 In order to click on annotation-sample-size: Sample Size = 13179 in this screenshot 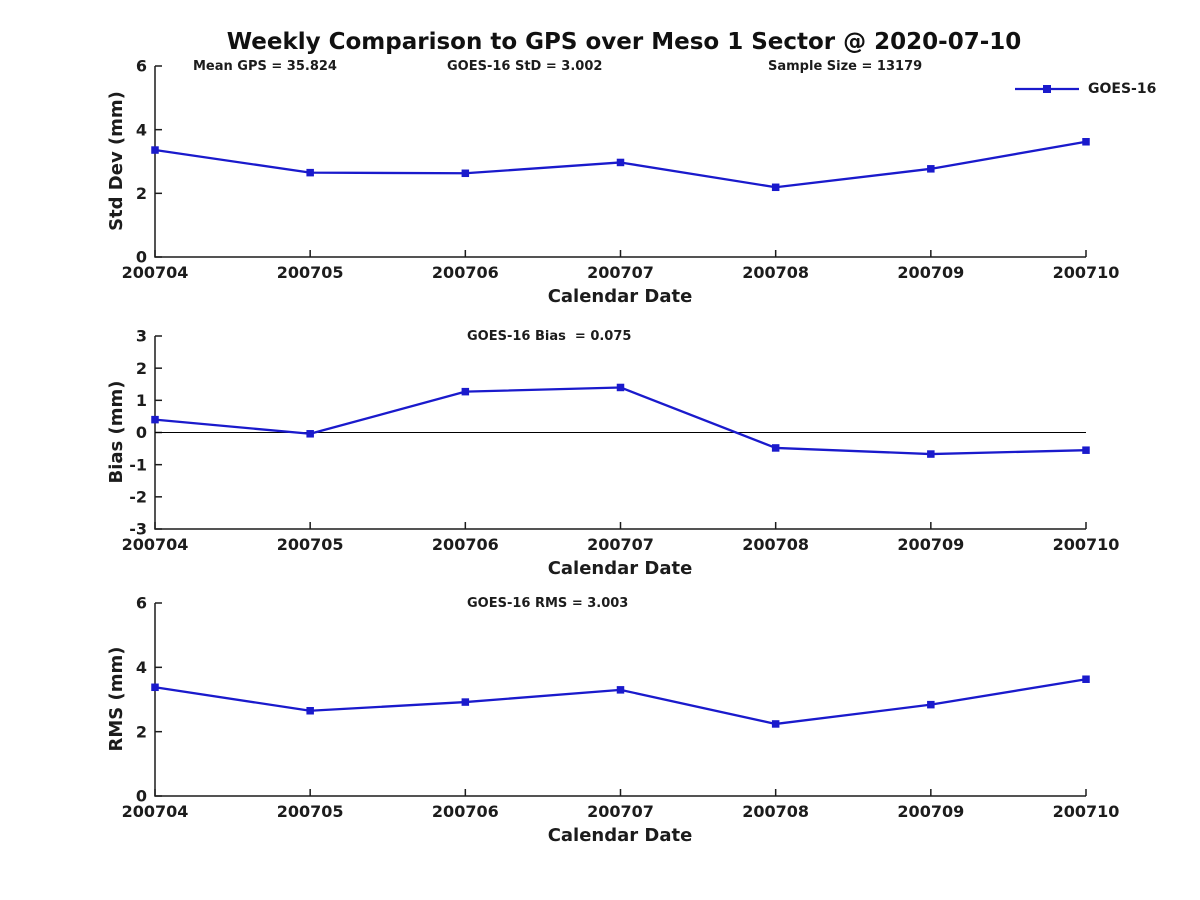, I will do `click(845, 66)`.